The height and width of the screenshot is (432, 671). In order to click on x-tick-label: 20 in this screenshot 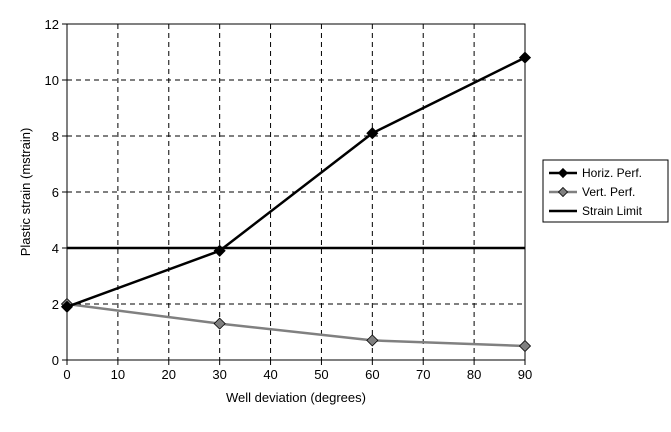, I will do `click(169, 374)`.